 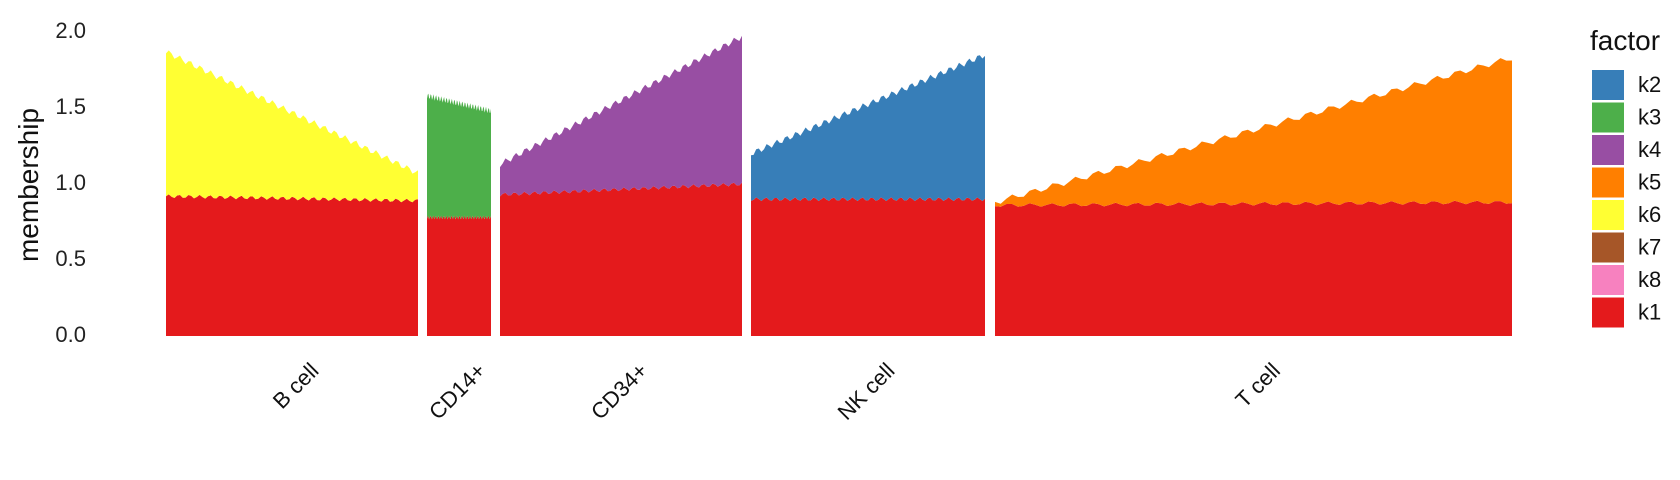 I want to click on area-k2, so click(x=868, y=128).